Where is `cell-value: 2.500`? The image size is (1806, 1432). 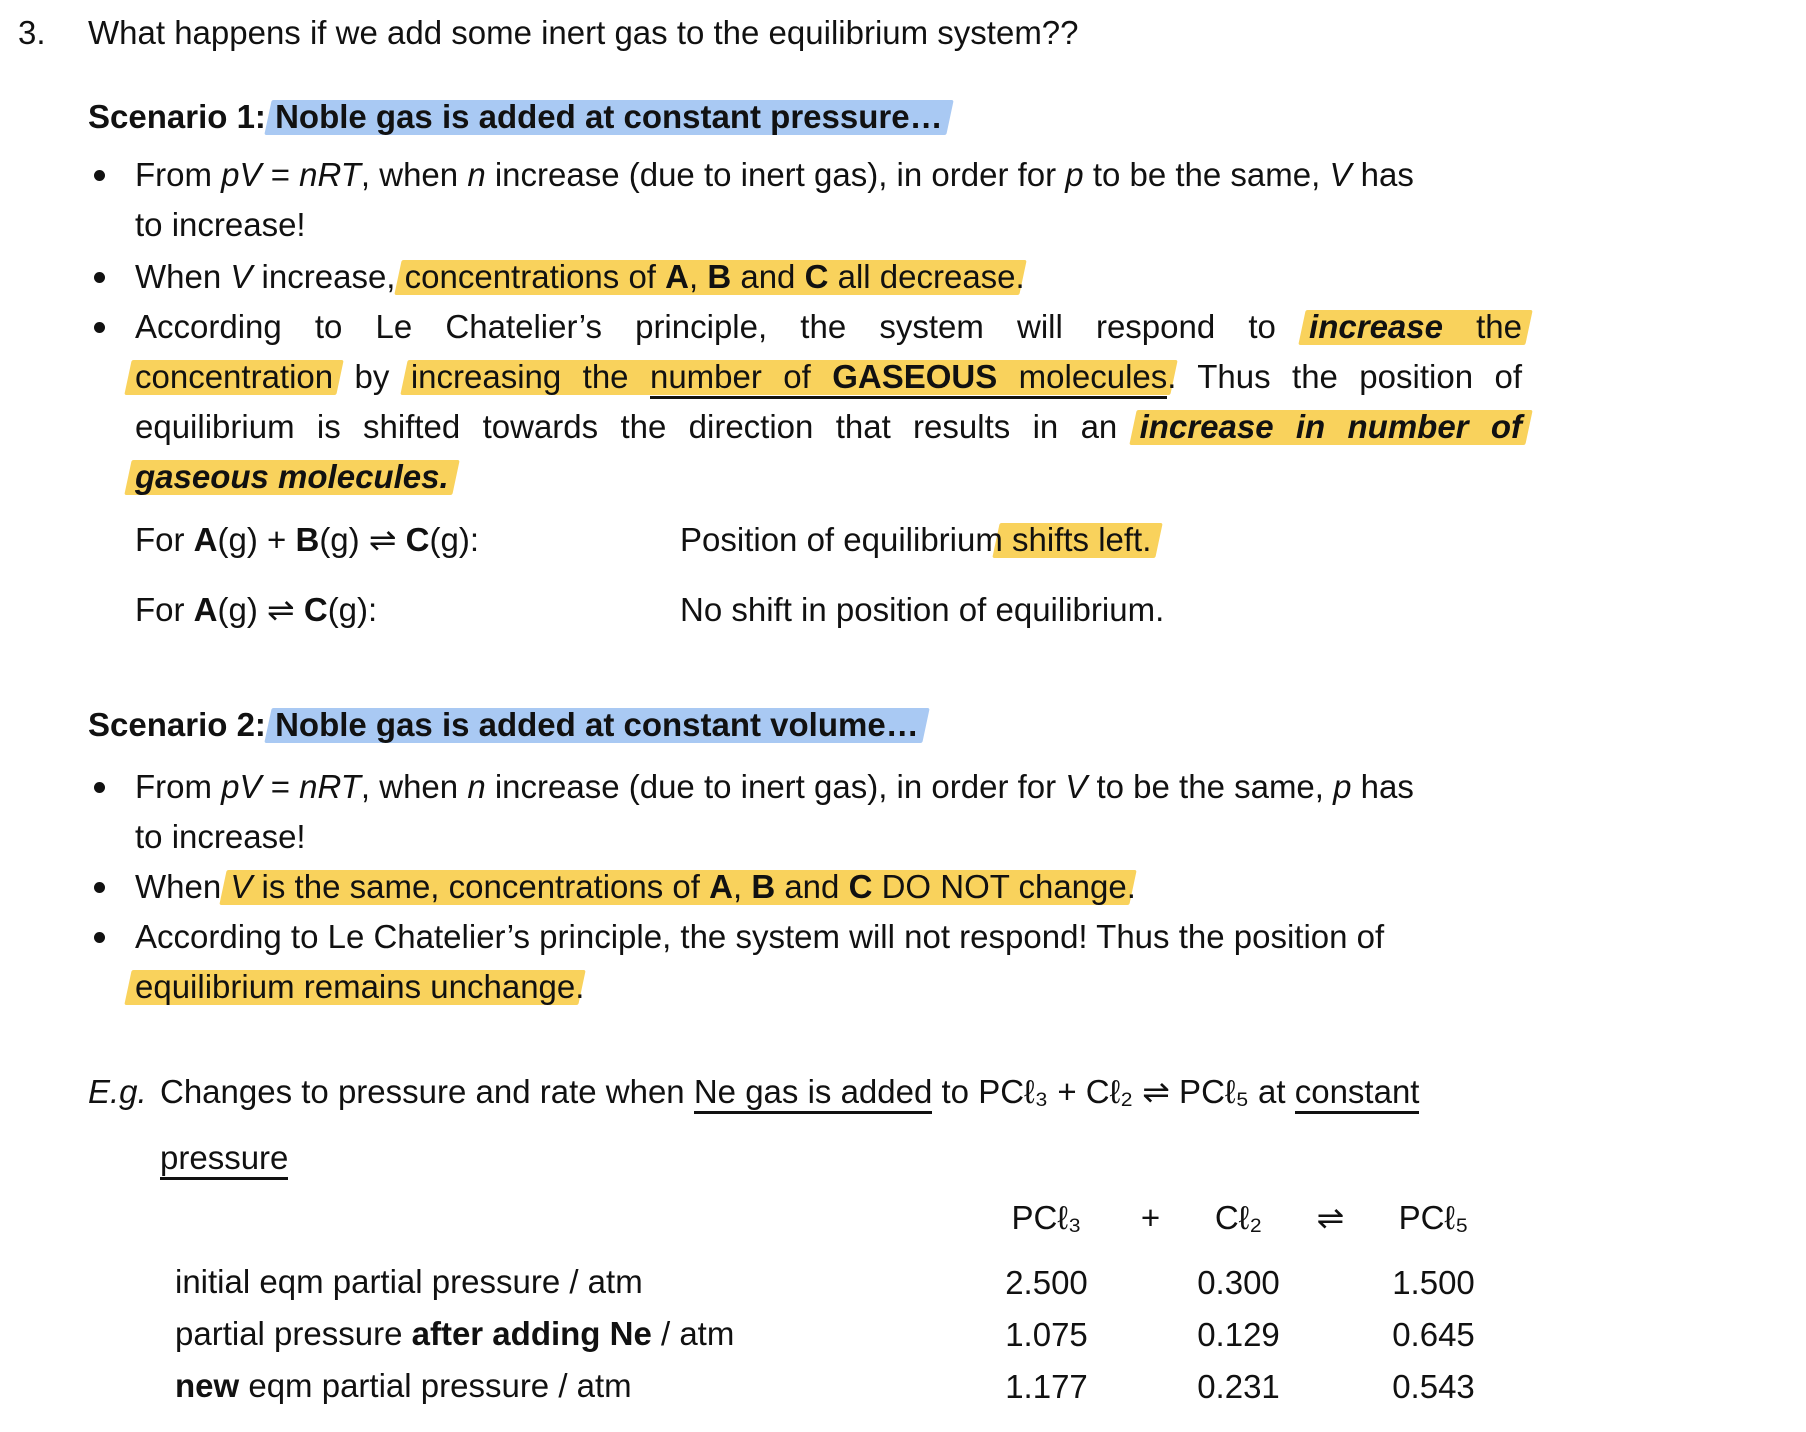 cell-value: 2.500 is located at coordinates (1046, 1282).